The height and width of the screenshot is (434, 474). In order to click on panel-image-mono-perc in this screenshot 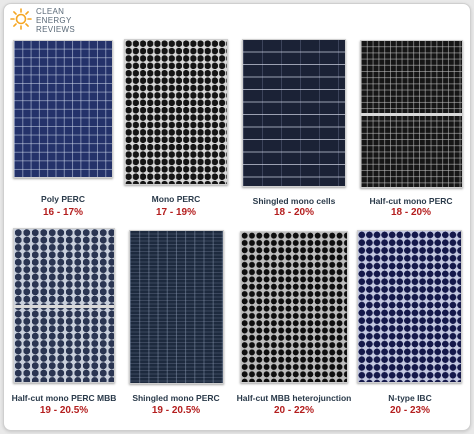, I will do `click(176, 112)`.